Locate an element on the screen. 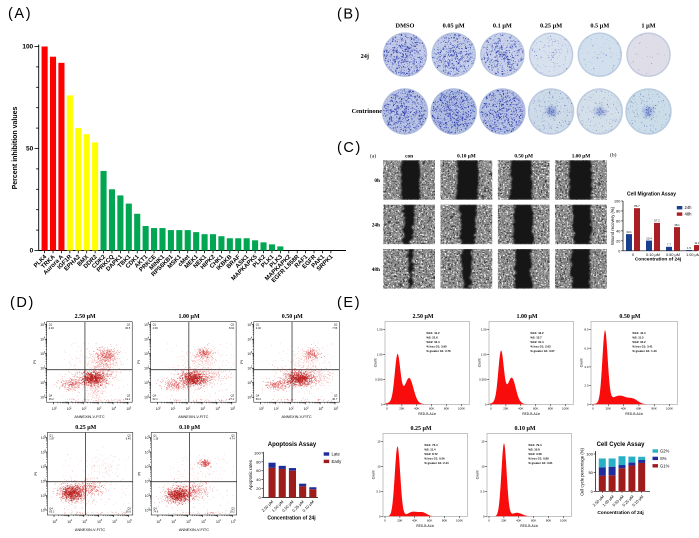  svg-text: Q2 is located at coordinates (336, 325).